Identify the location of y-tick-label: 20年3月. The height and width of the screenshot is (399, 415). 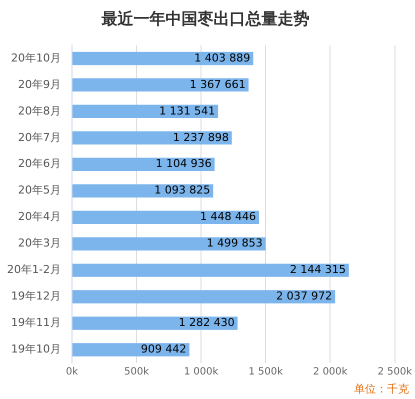
(39, 243).